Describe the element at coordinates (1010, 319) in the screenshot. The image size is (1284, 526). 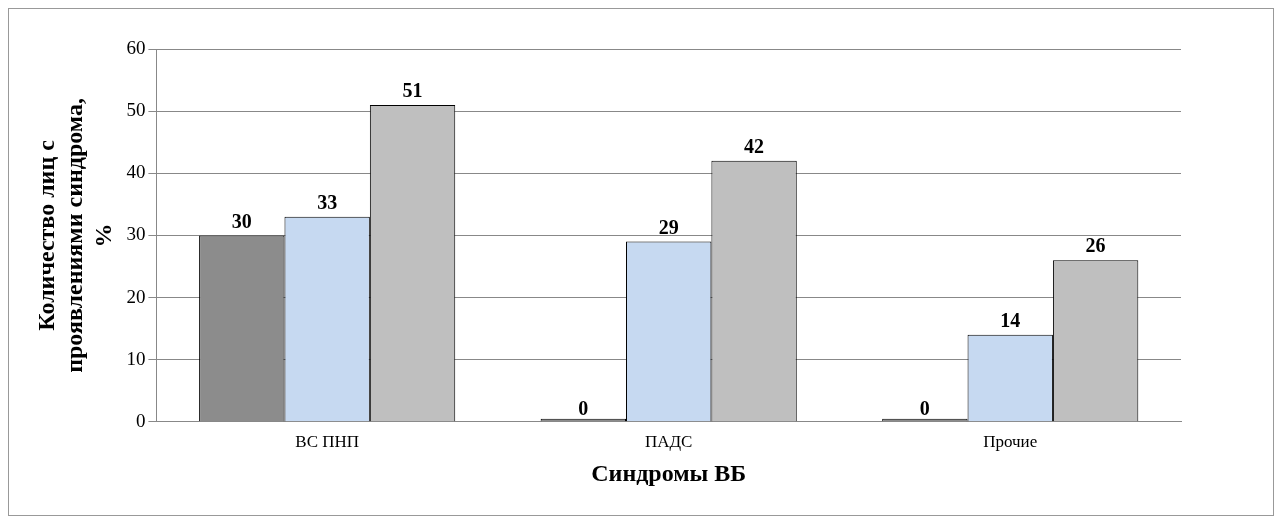
I see `data-label: 14` at that location.